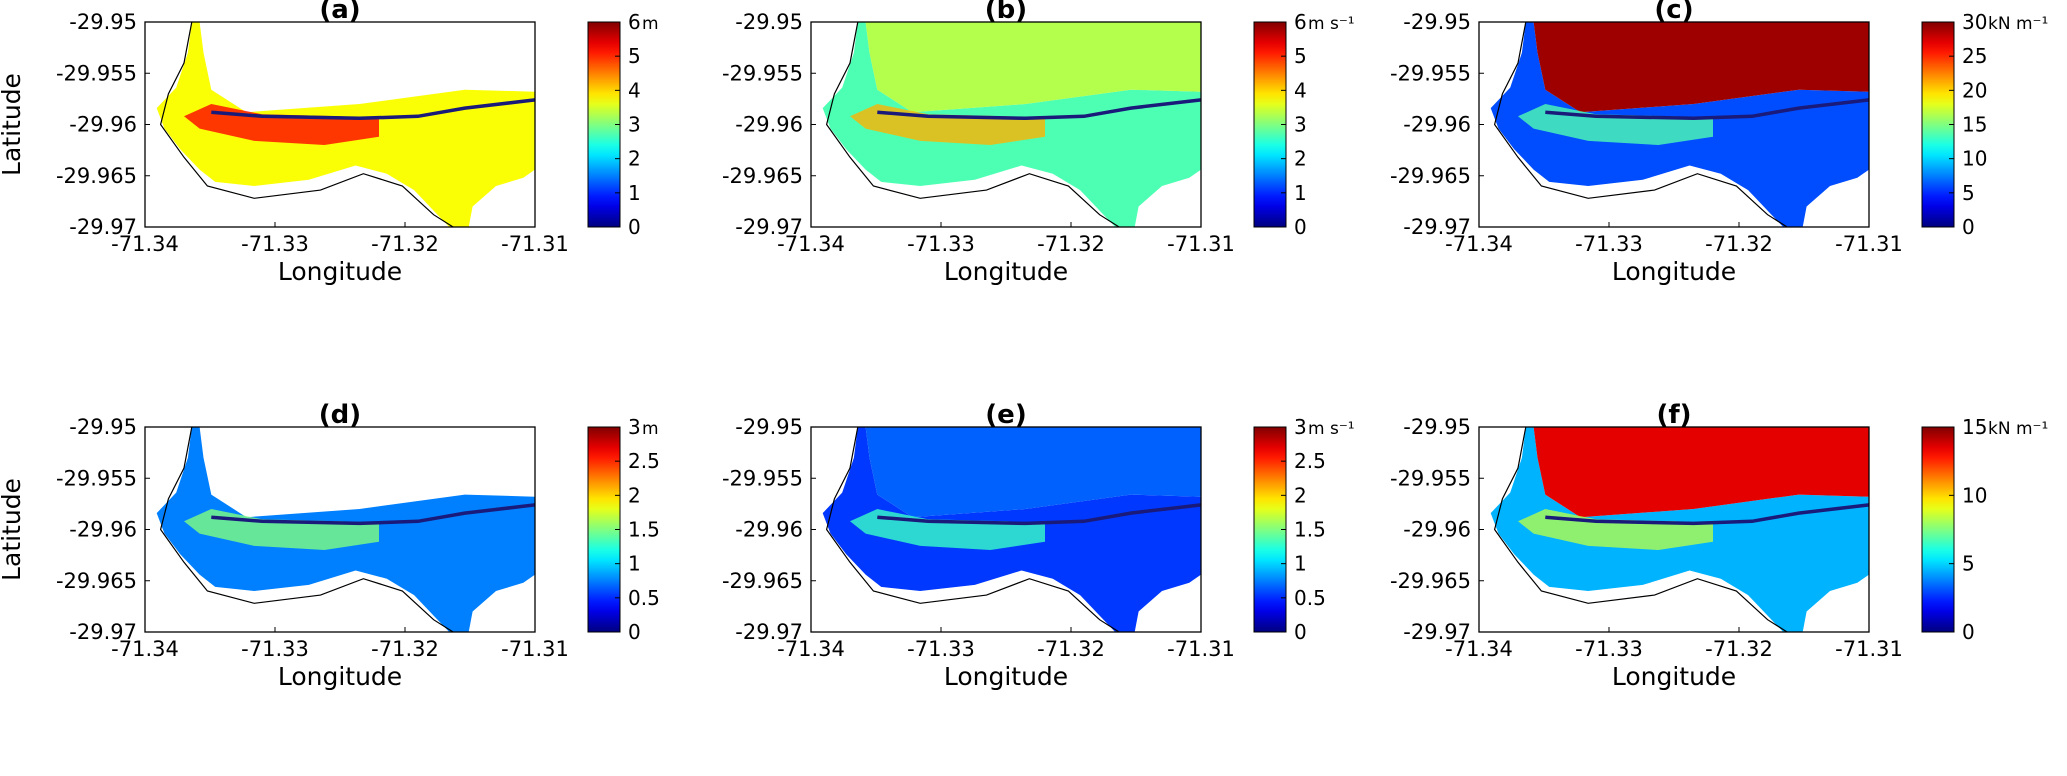  What do you see at coordinates (13, 124) in the screenshot?
I see `panel-a-ylabel: Latitude` at bounding box center [13, 124].